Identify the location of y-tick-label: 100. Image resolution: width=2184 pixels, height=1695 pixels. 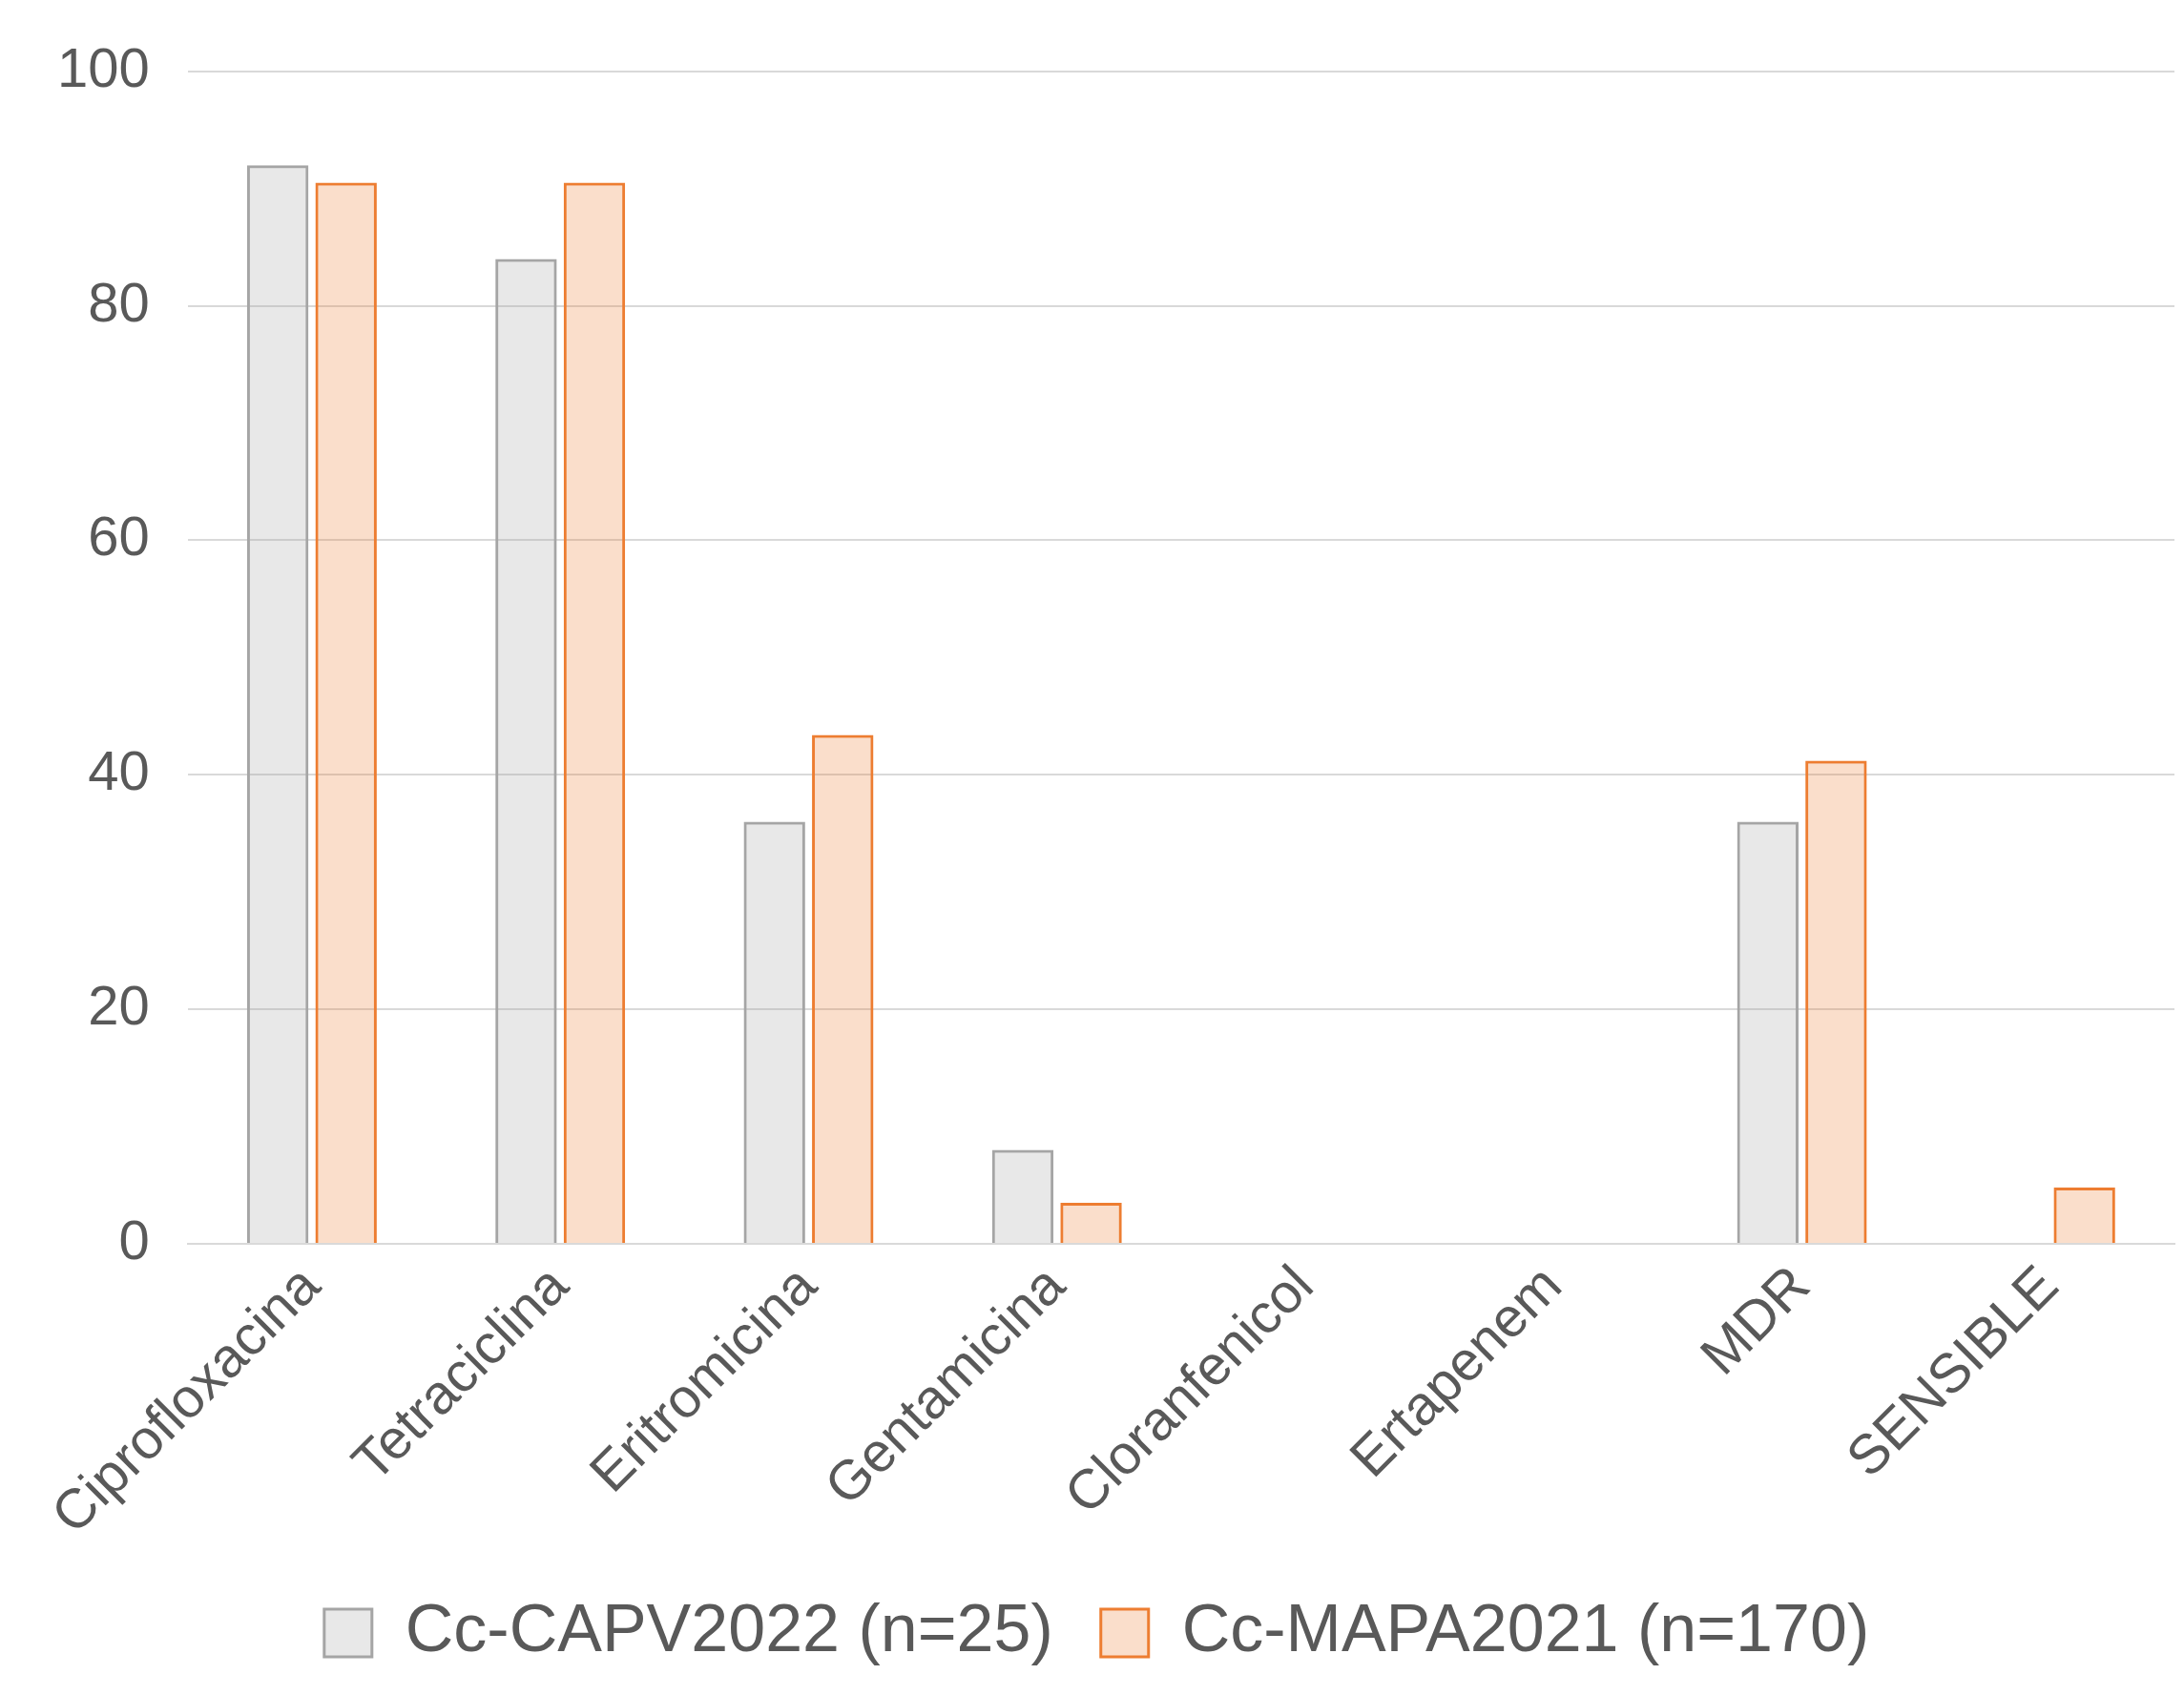
(103, 66).